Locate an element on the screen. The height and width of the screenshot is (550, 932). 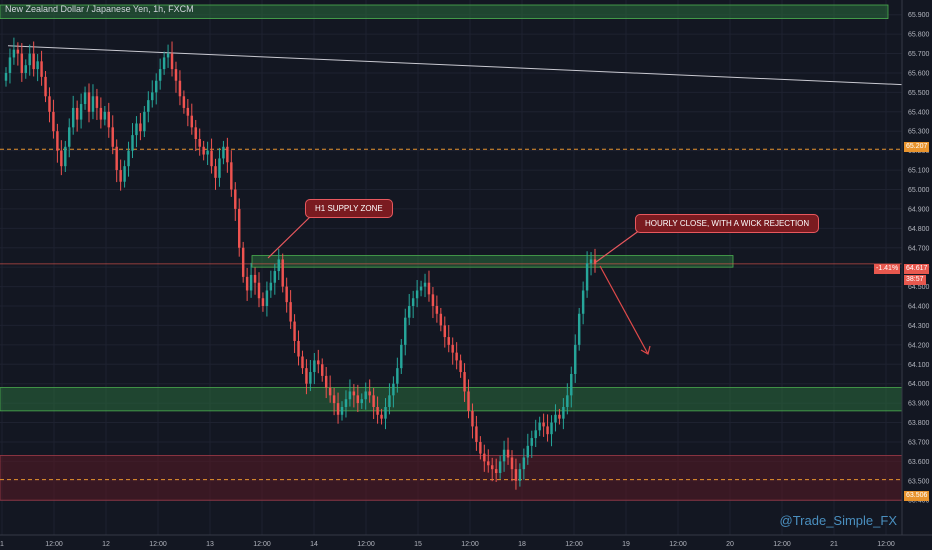
hourly-close-label: HOURLY CLOSE, WITH A WICK REJECTION is located at coordinates (727, 223).